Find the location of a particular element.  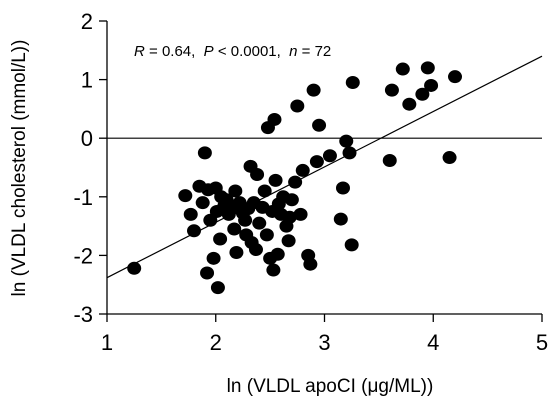

x-tick-label: 4 is located at coordinates (433, 342).